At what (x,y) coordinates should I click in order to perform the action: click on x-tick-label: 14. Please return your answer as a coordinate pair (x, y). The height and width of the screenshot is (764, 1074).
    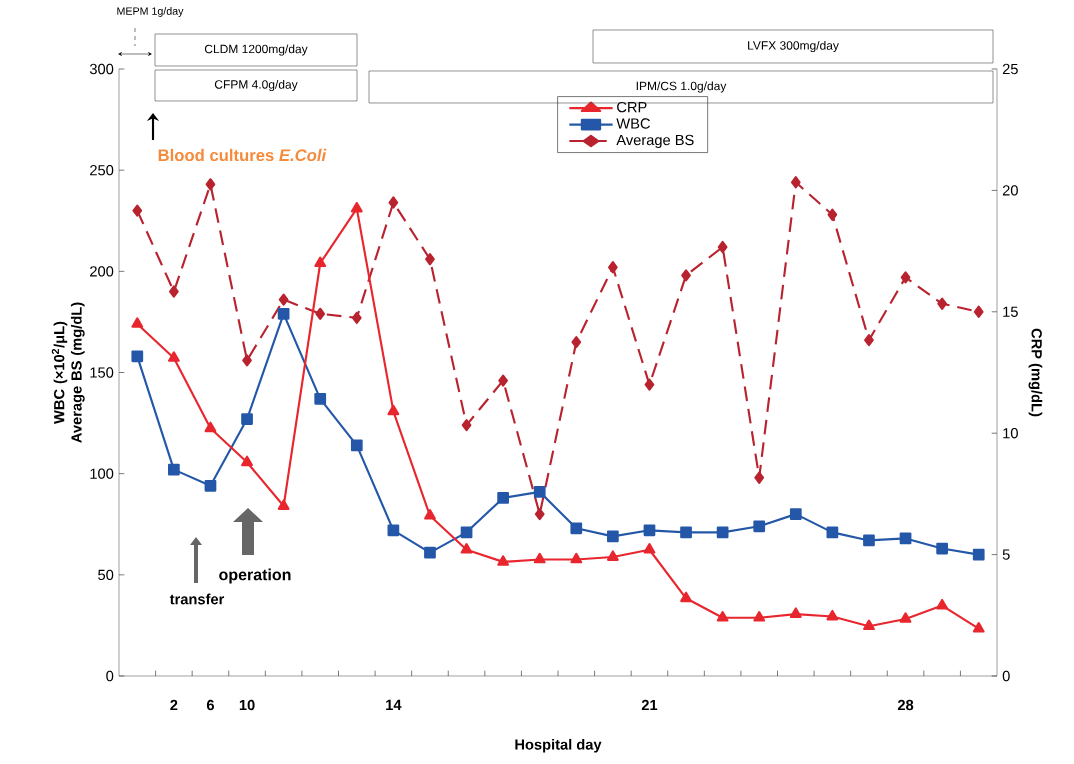
    Looking at the image, I should click on (394, 704).